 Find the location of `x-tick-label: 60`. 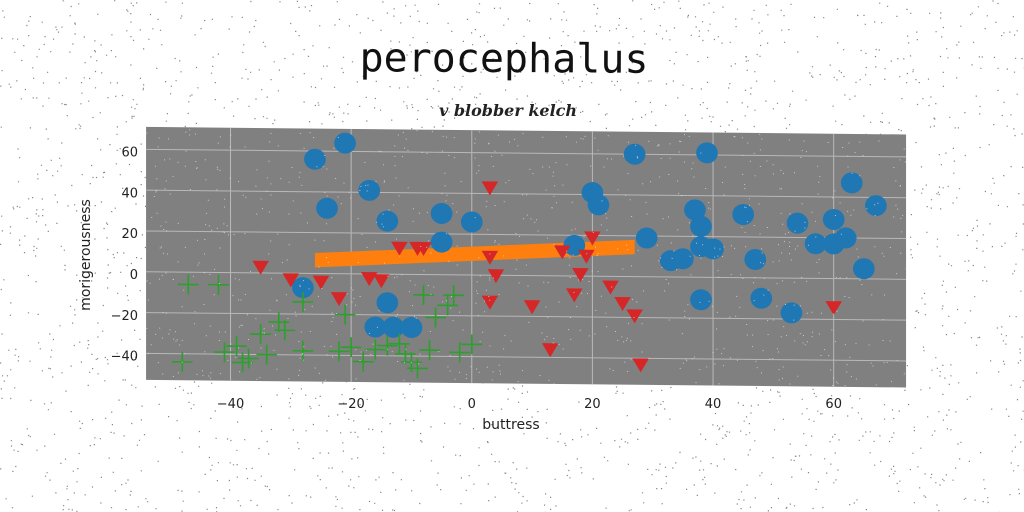

x-tick-label: 60 is located at coordinates (833, 404).